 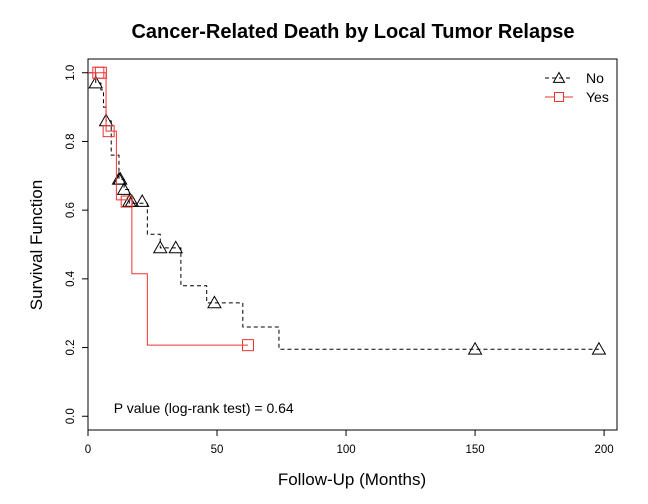 I want to click on x-tick-label: 100, so click(x=345, y=450).